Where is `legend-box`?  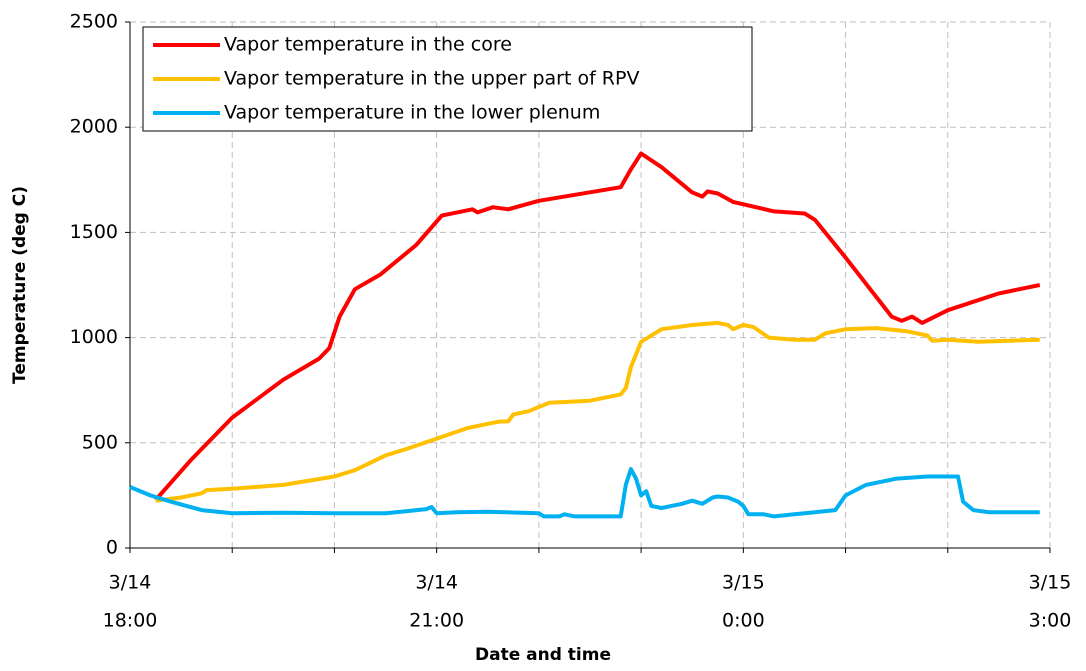 legend-box is located at coordinates (447, 79).